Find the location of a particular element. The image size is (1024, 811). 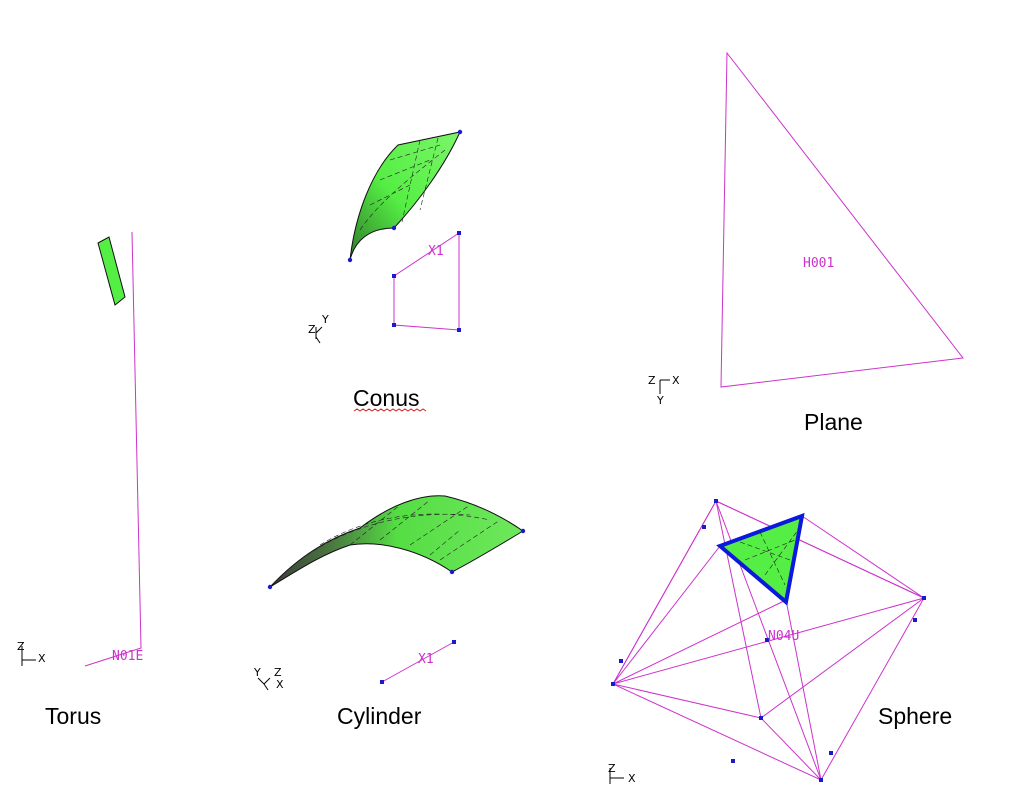

conus-axis-triad: Z Y is located at coordinates (318, 328).